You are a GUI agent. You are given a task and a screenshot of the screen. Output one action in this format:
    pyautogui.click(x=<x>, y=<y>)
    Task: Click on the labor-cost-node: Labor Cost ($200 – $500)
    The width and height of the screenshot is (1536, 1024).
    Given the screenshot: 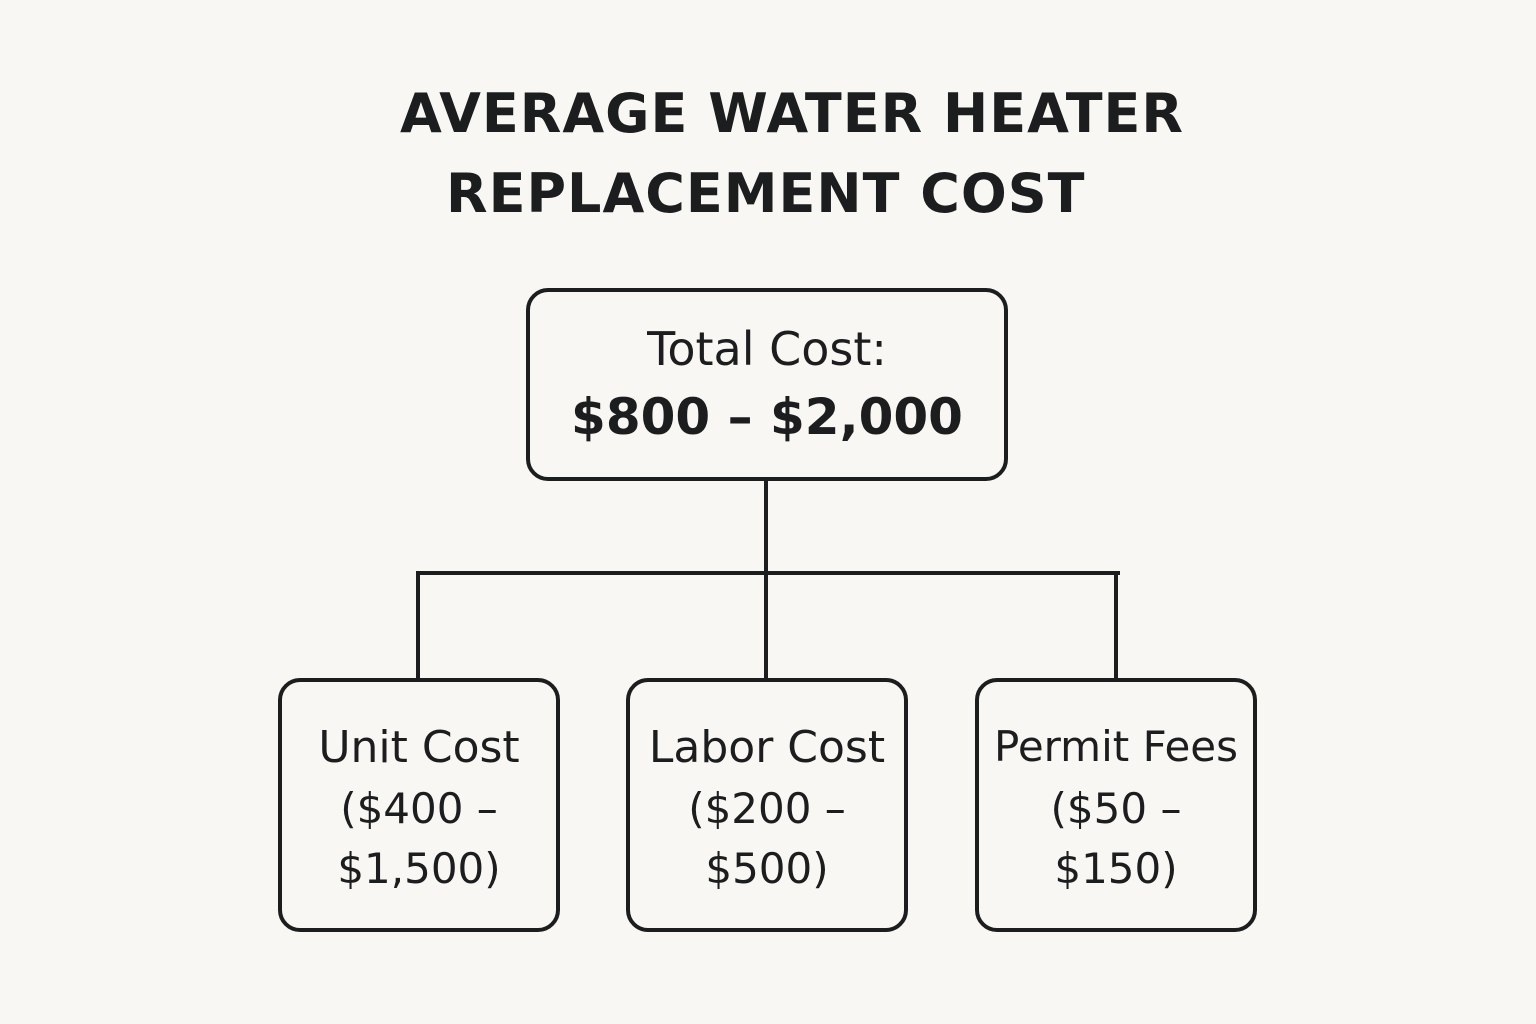 What is the action you would take?
    pyautogui.click(x=767, y=805)
    